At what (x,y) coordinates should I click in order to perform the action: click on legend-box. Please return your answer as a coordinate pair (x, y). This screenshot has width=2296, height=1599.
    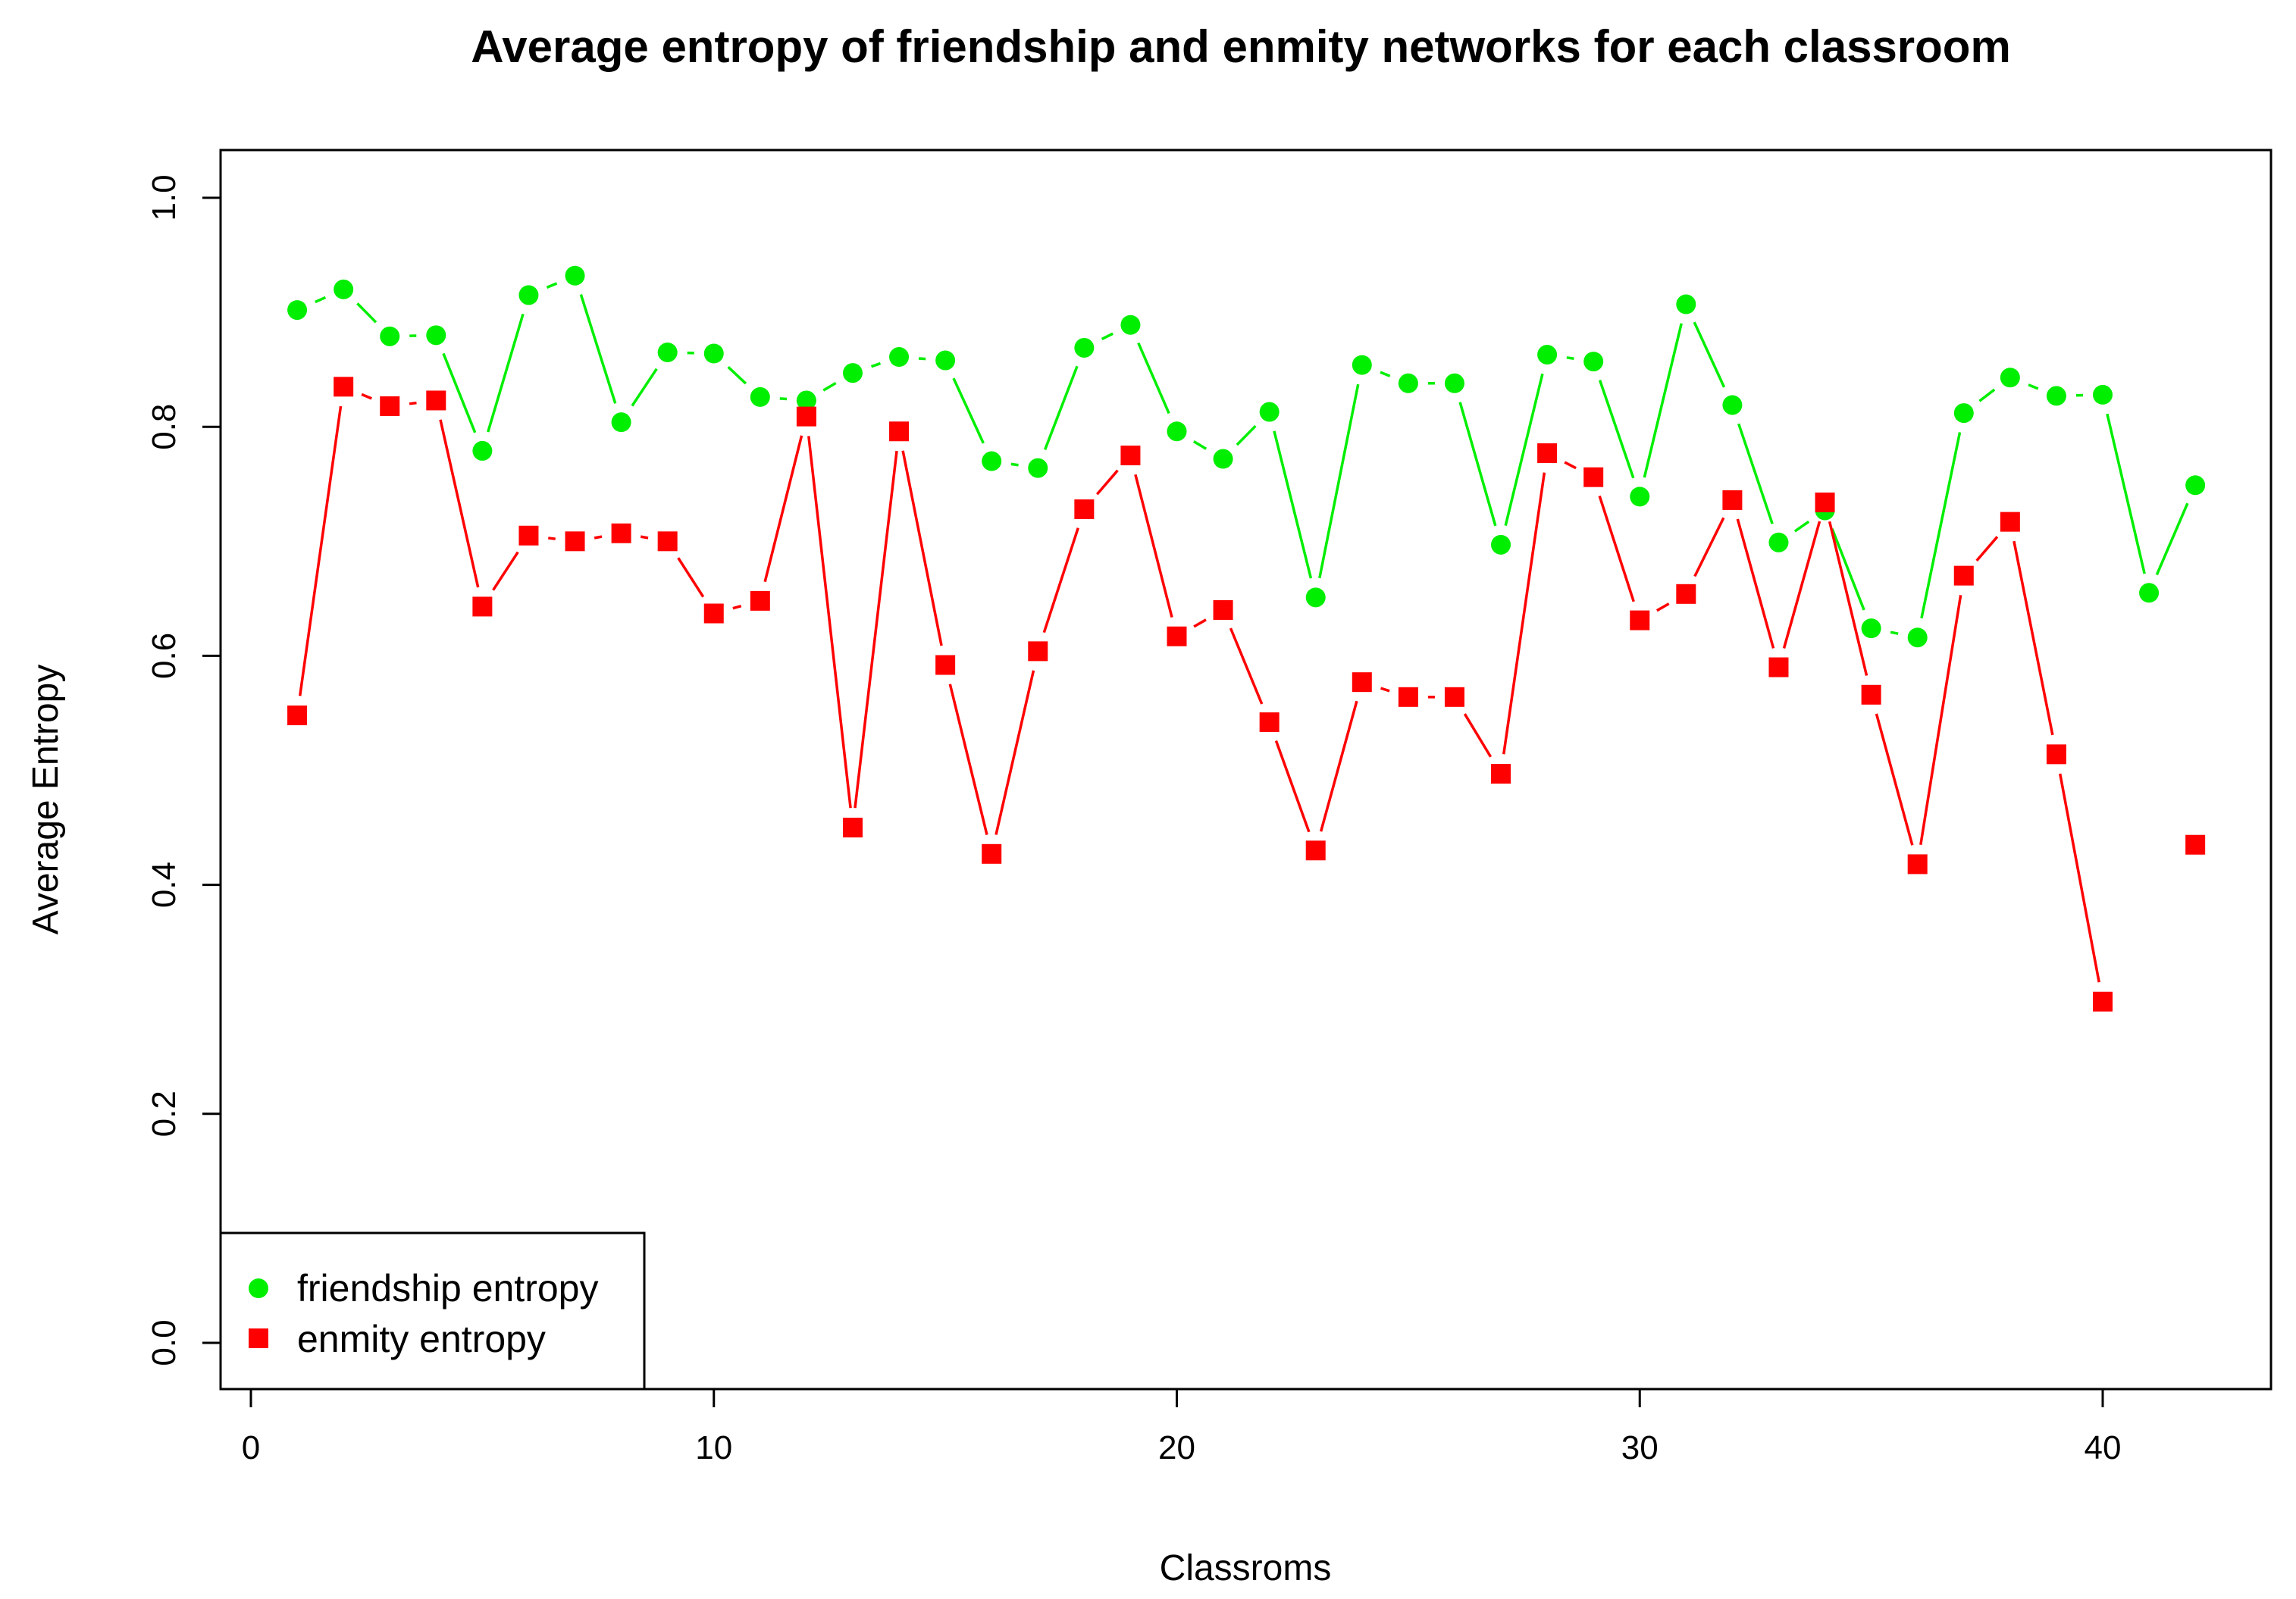
    Looking at the image, I should click on (432, 1311).